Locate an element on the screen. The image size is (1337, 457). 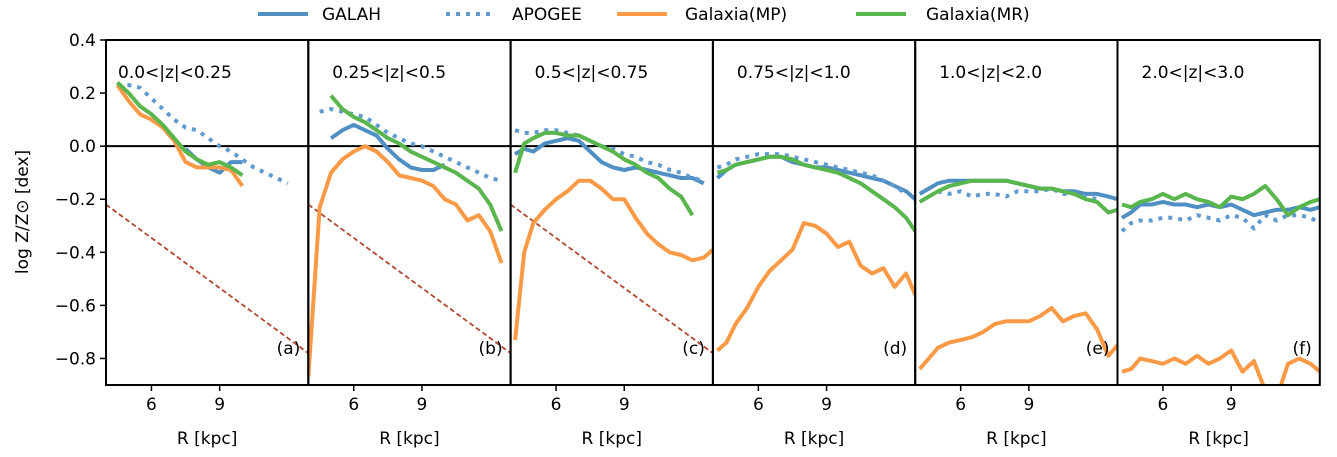
panel-2: 0.25<|z|<0.5 (b) 6 9 R [kpc] is located at coordinates (409, 244).